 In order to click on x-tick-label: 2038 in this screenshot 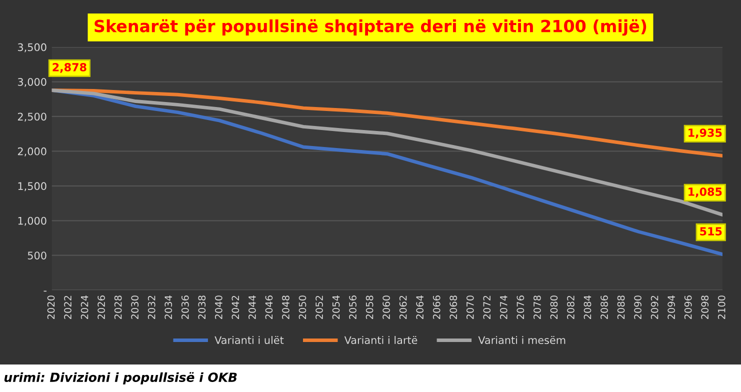, I will do `click(202, 307)`.